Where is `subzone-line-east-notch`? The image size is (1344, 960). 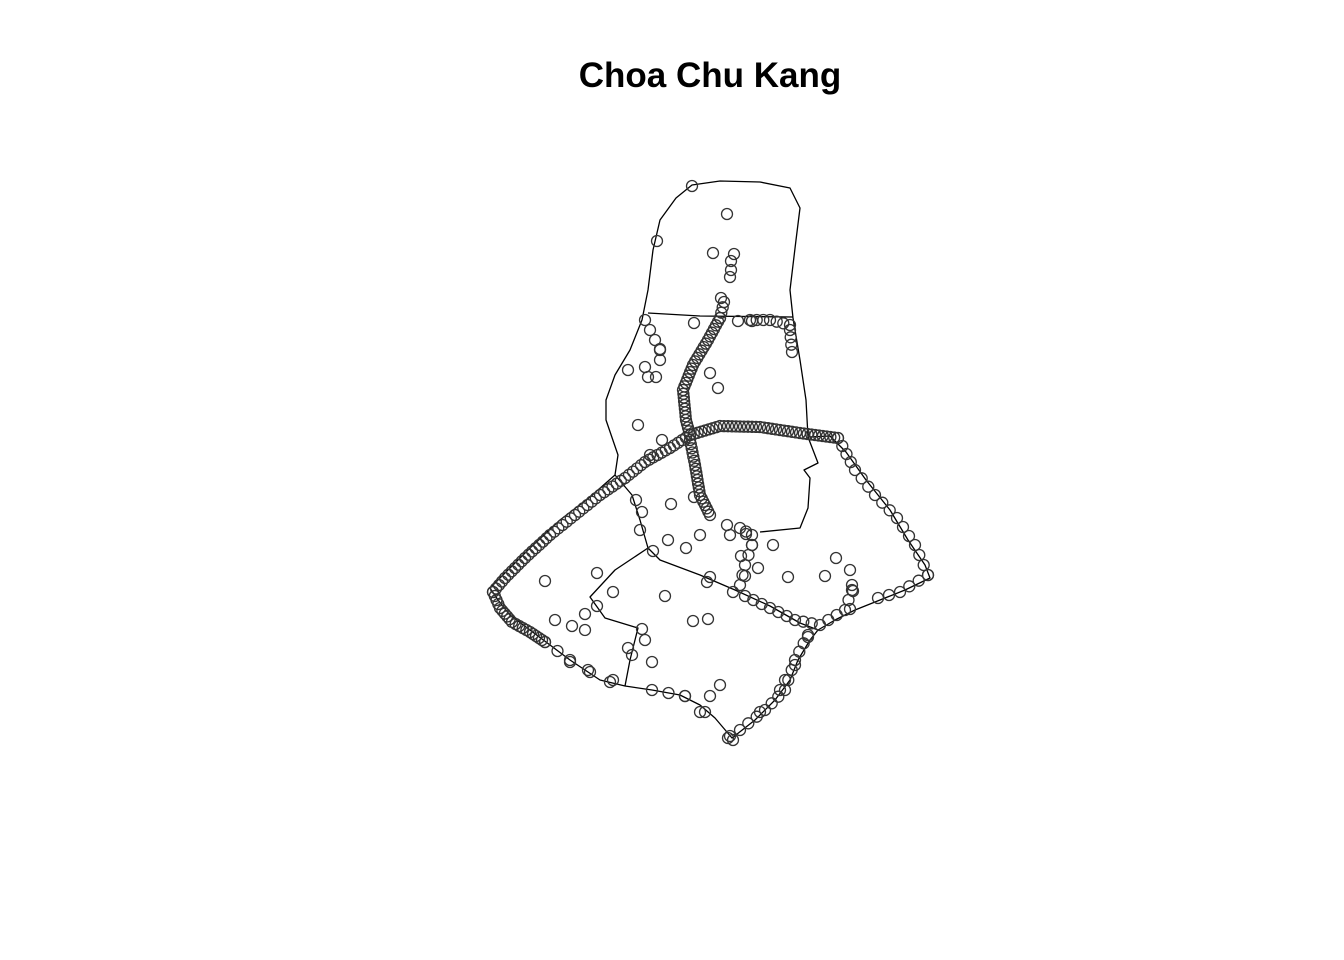
subzone-line-east-notch is located at coordinates (789, 484).